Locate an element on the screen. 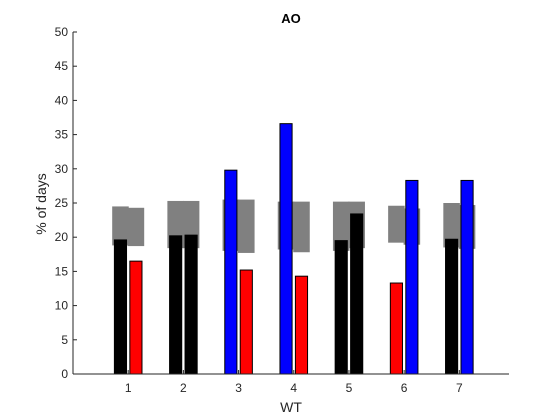 The width and height of the screenshot is (560, 420). range-box-4-right is located at coordinates (301, 227).